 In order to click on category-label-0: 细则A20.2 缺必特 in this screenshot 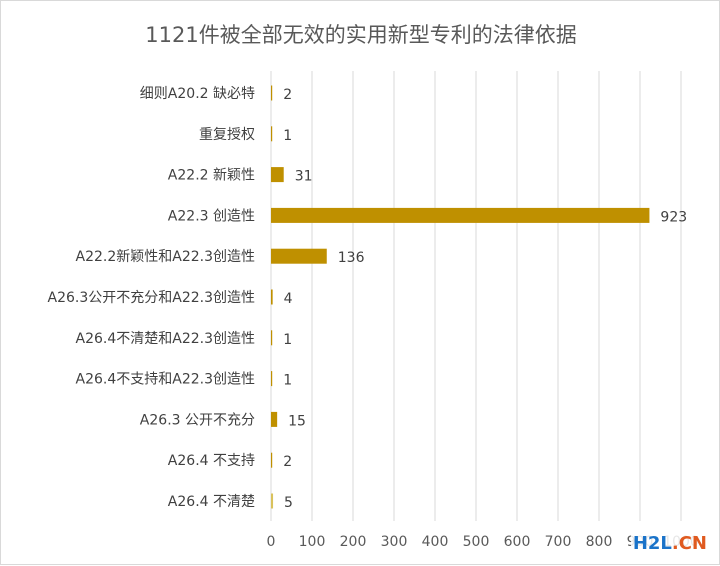, I will do `click(197, 94)`.